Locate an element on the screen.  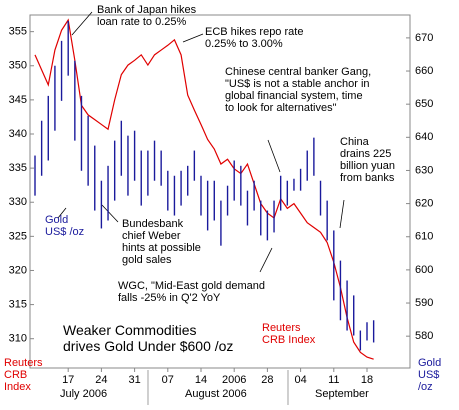
x-tick-label: 11 is located at coordinates (333, 380).